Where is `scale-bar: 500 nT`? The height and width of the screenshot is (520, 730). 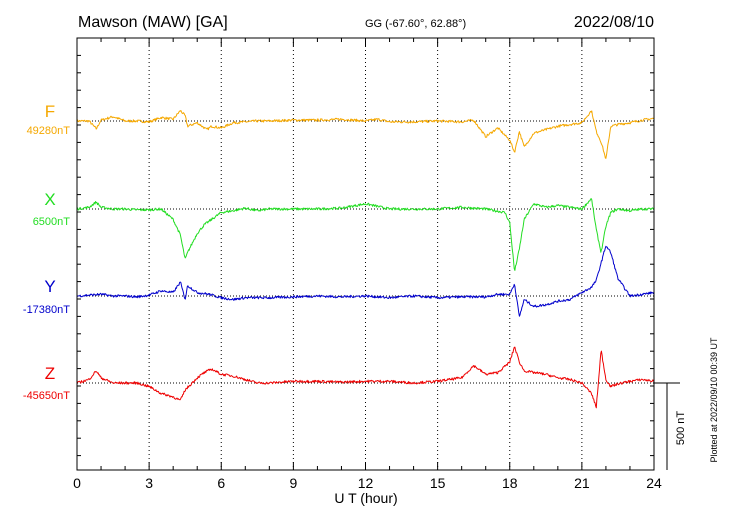 scale-bar: 500 nT is located at coordinates (670, 426).